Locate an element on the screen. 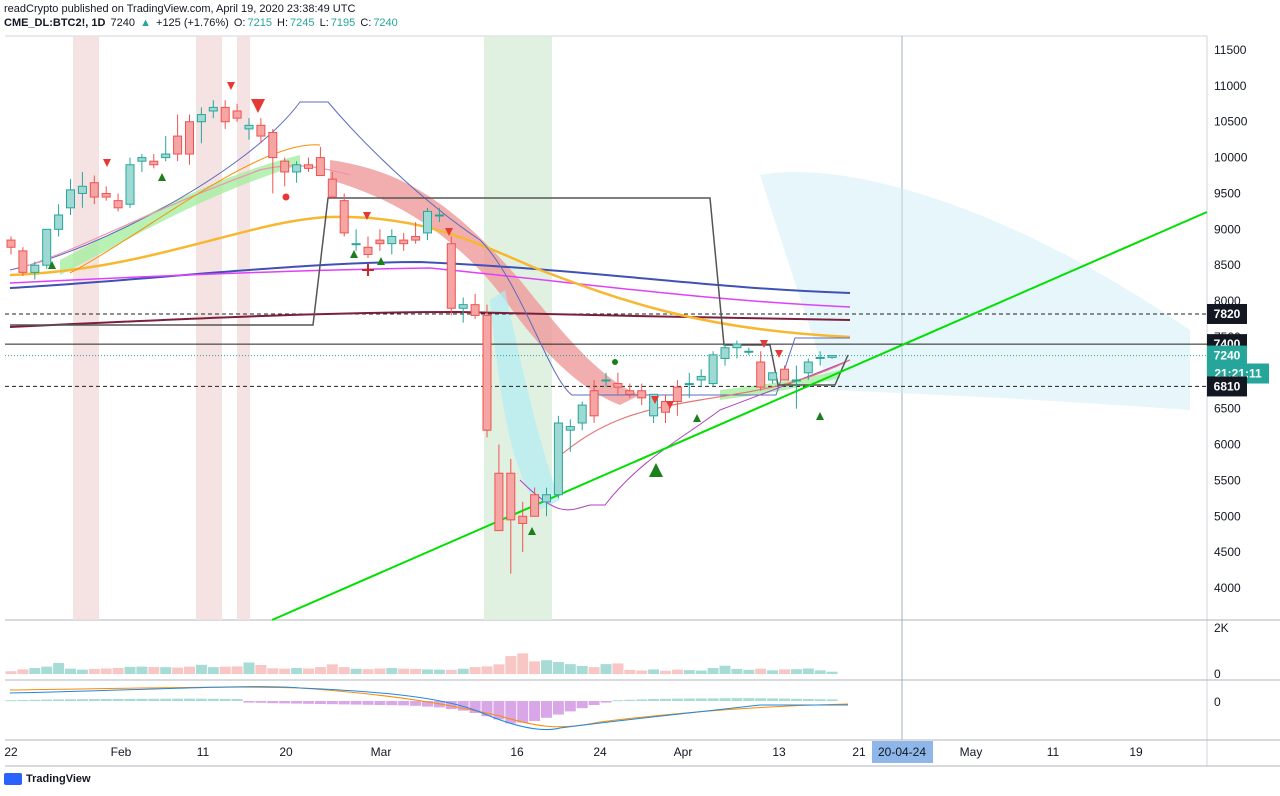 The width and height of the screenshot is (1280, 796). high-value: 7245 is located at coordinates (302, 23).